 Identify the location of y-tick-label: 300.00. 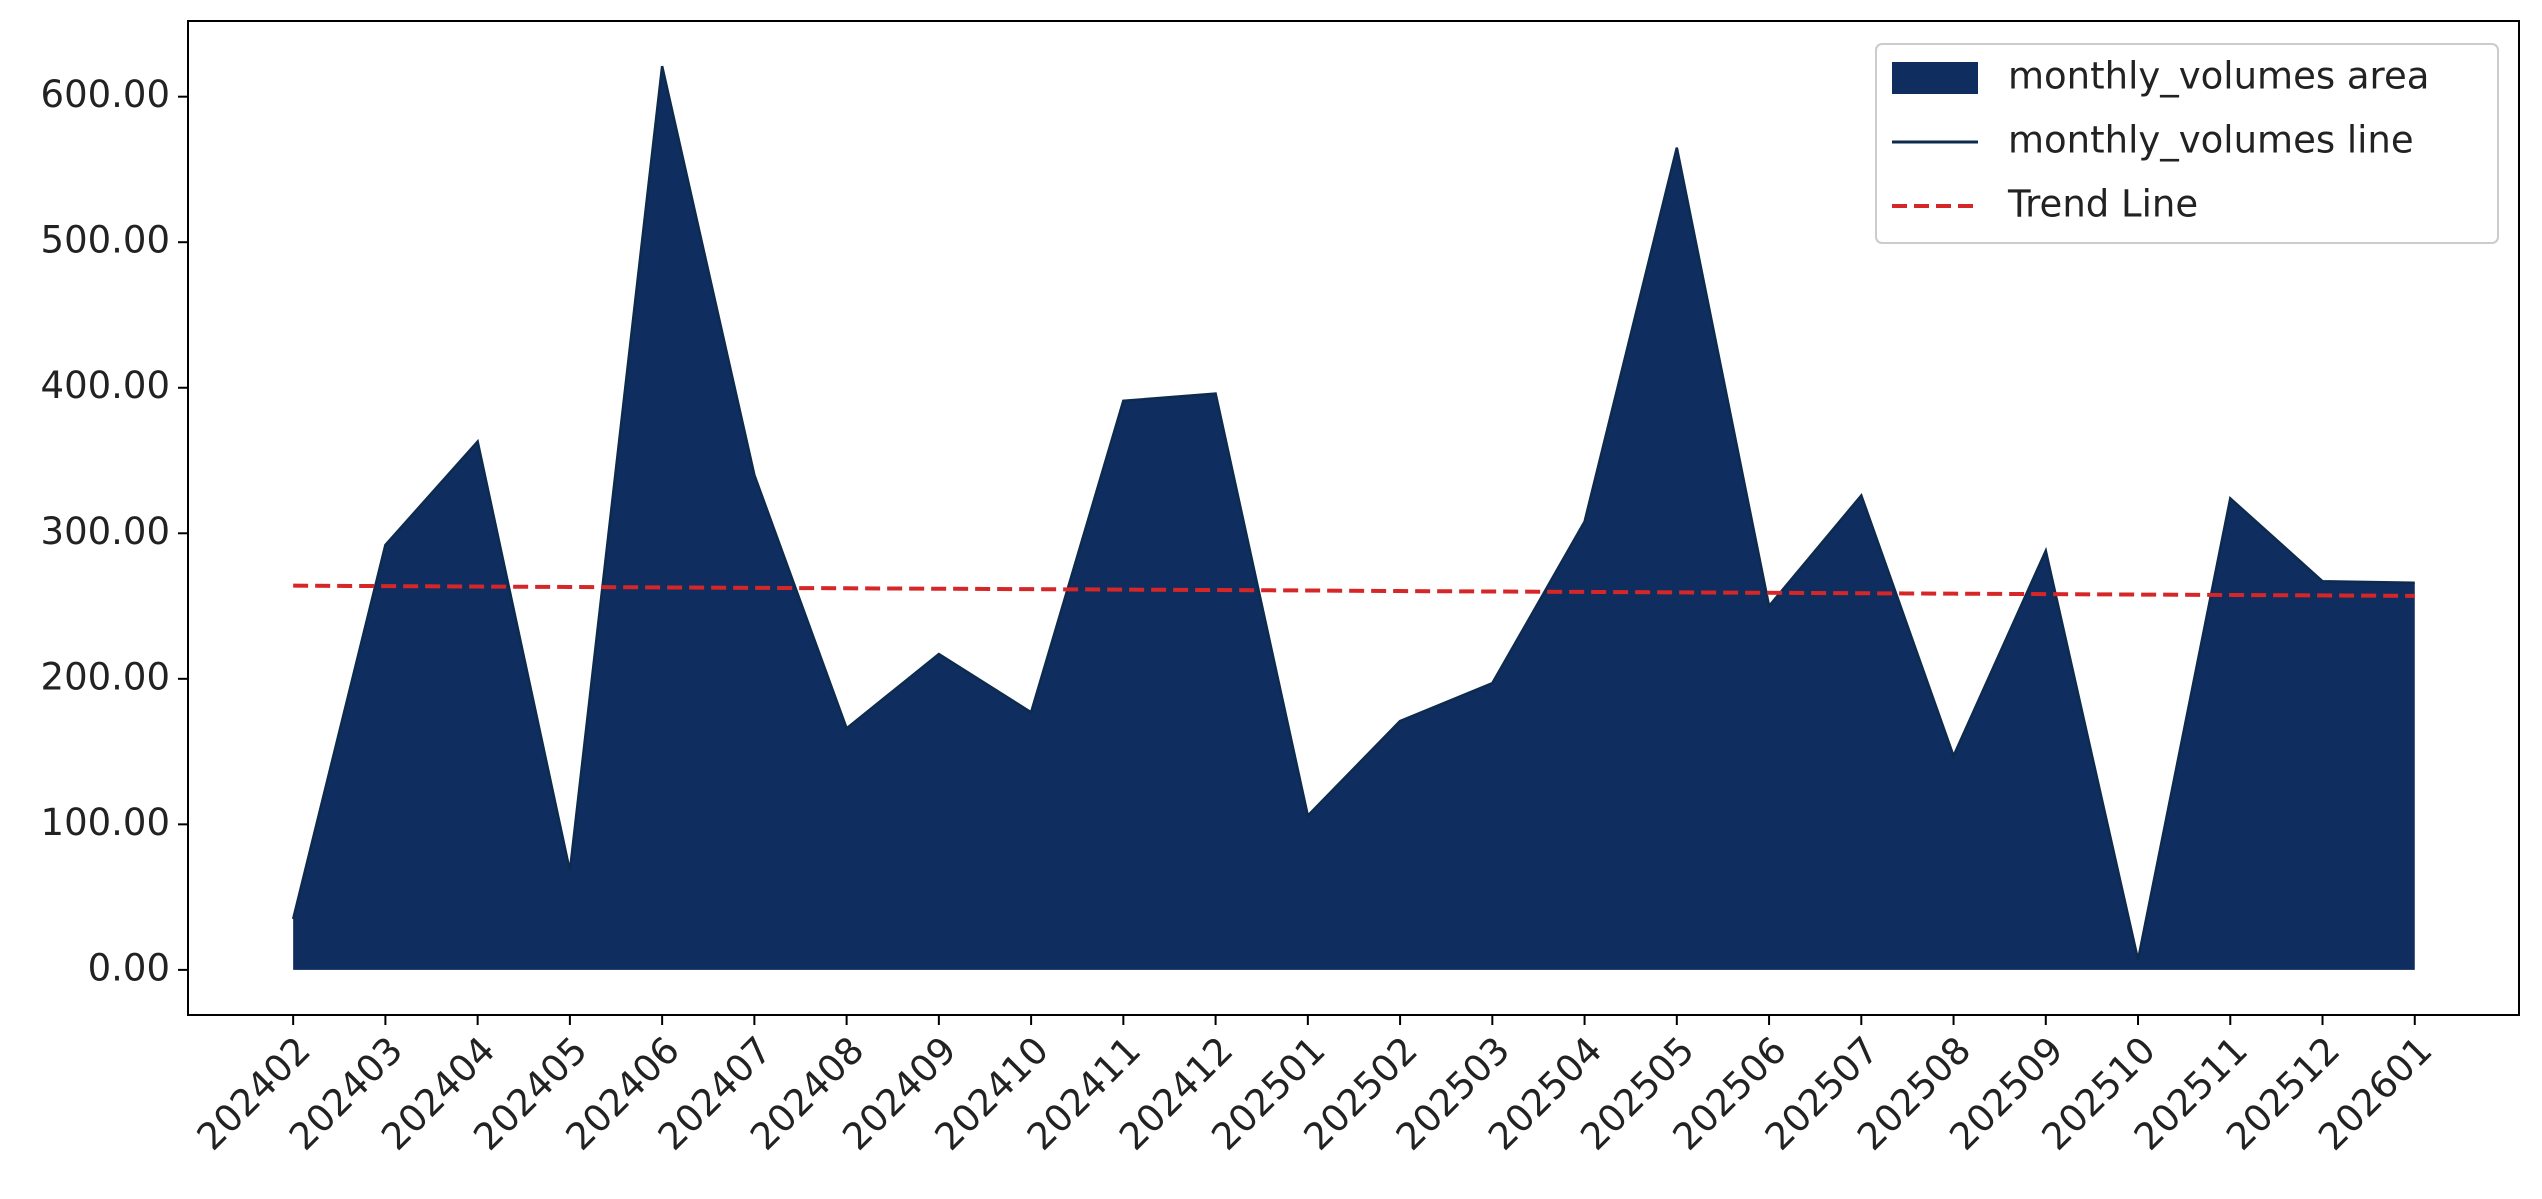
(105, 531).